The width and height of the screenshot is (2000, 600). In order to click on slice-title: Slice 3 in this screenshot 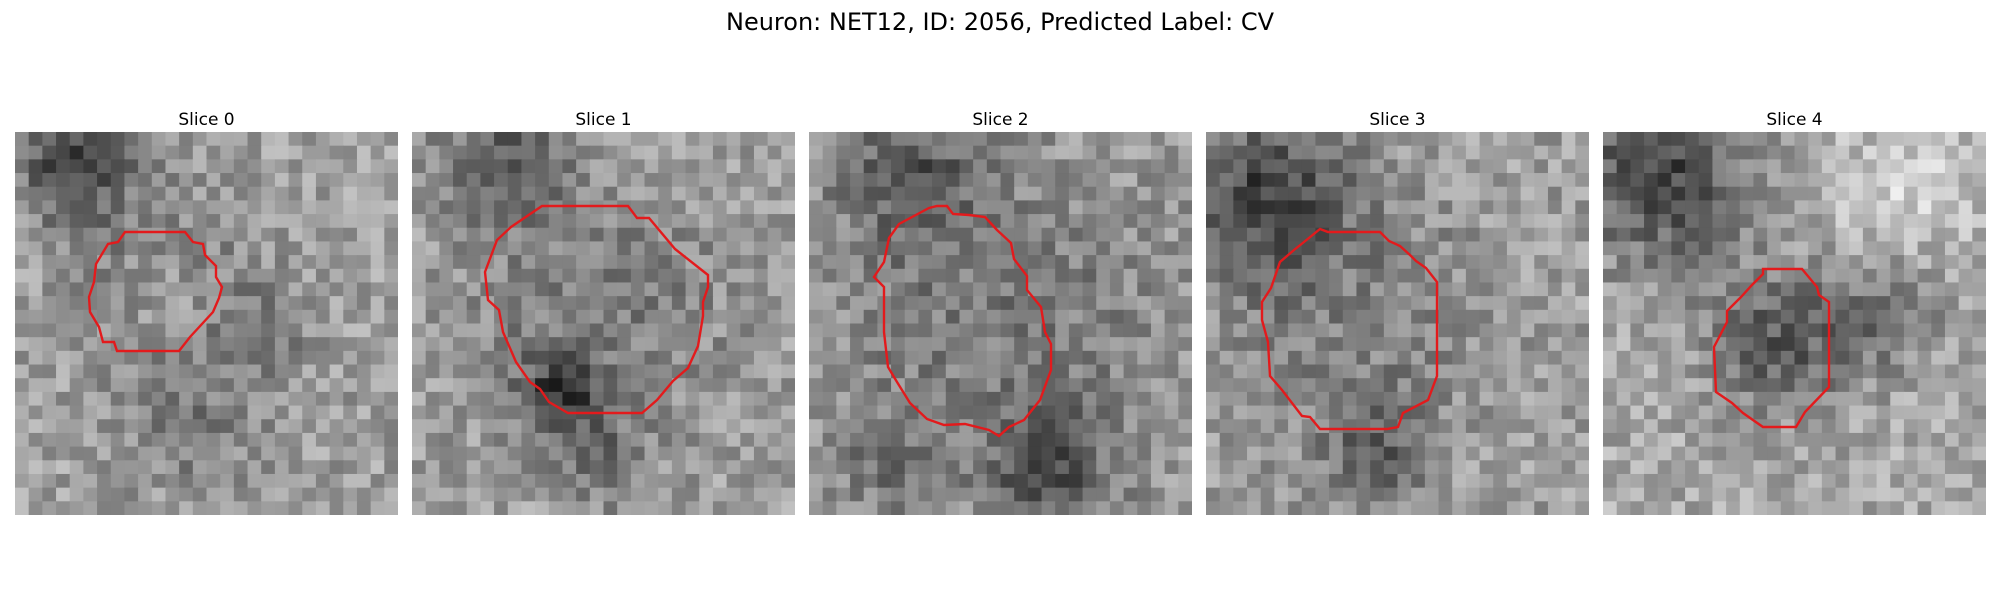, I will do `click(1397, 120)`.